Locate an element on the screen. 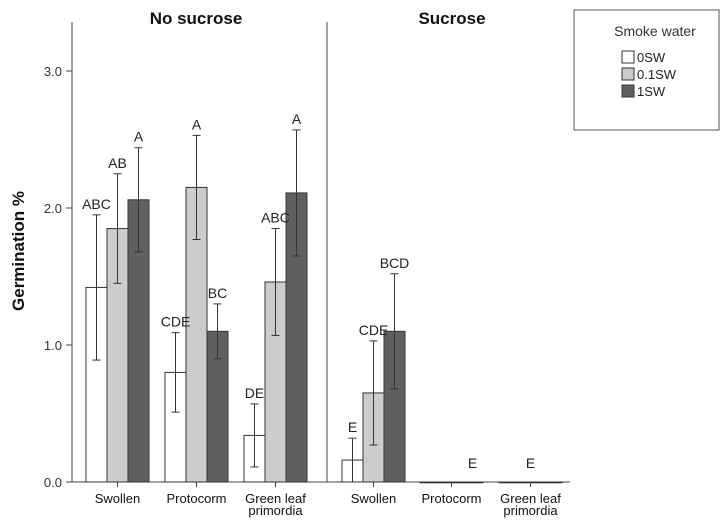 The image size is (727, 529). legend-entry: 0SW is located at coordinates (651, 57).